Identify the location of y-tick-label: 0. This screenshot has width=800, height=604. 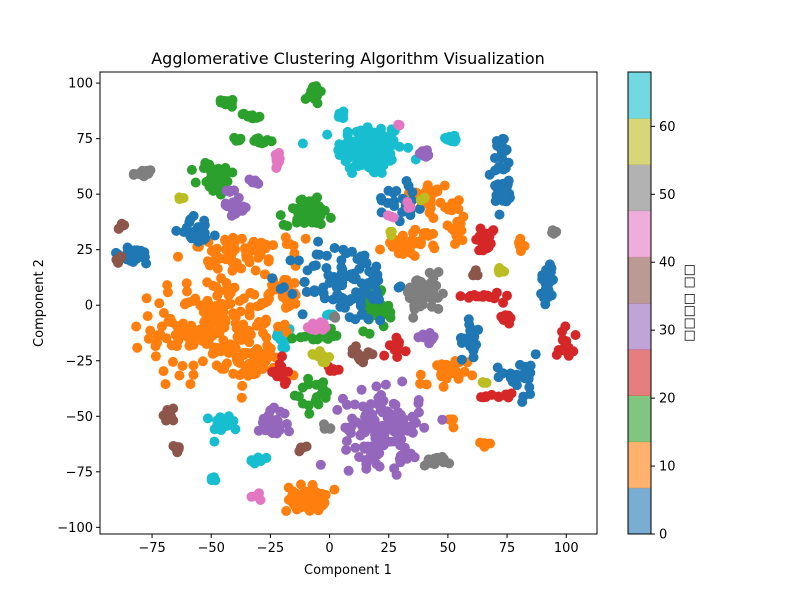
(89, 306).